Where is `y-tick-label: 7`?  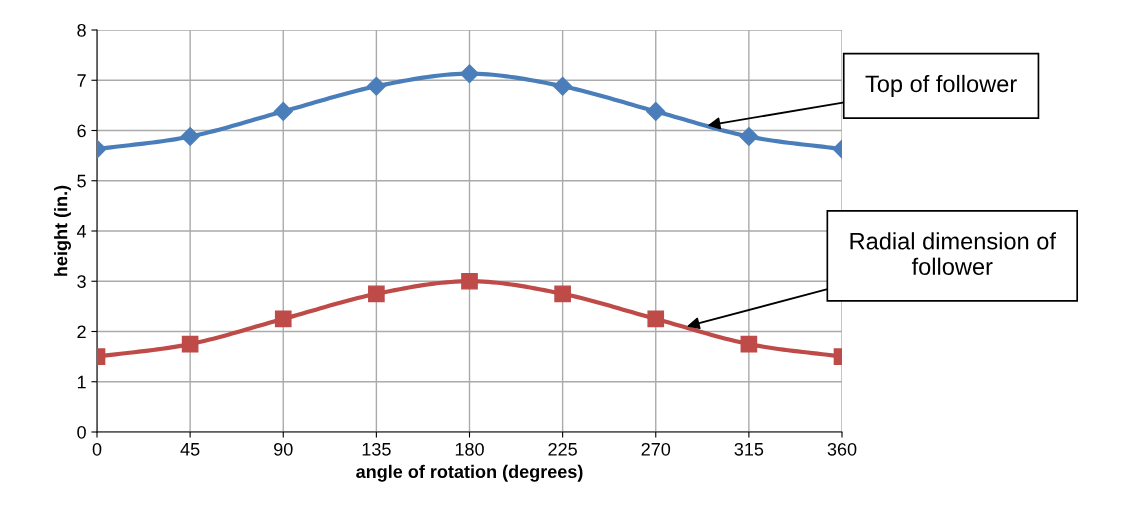
y-tick-label: 7 is located at coordinates (81, 80).